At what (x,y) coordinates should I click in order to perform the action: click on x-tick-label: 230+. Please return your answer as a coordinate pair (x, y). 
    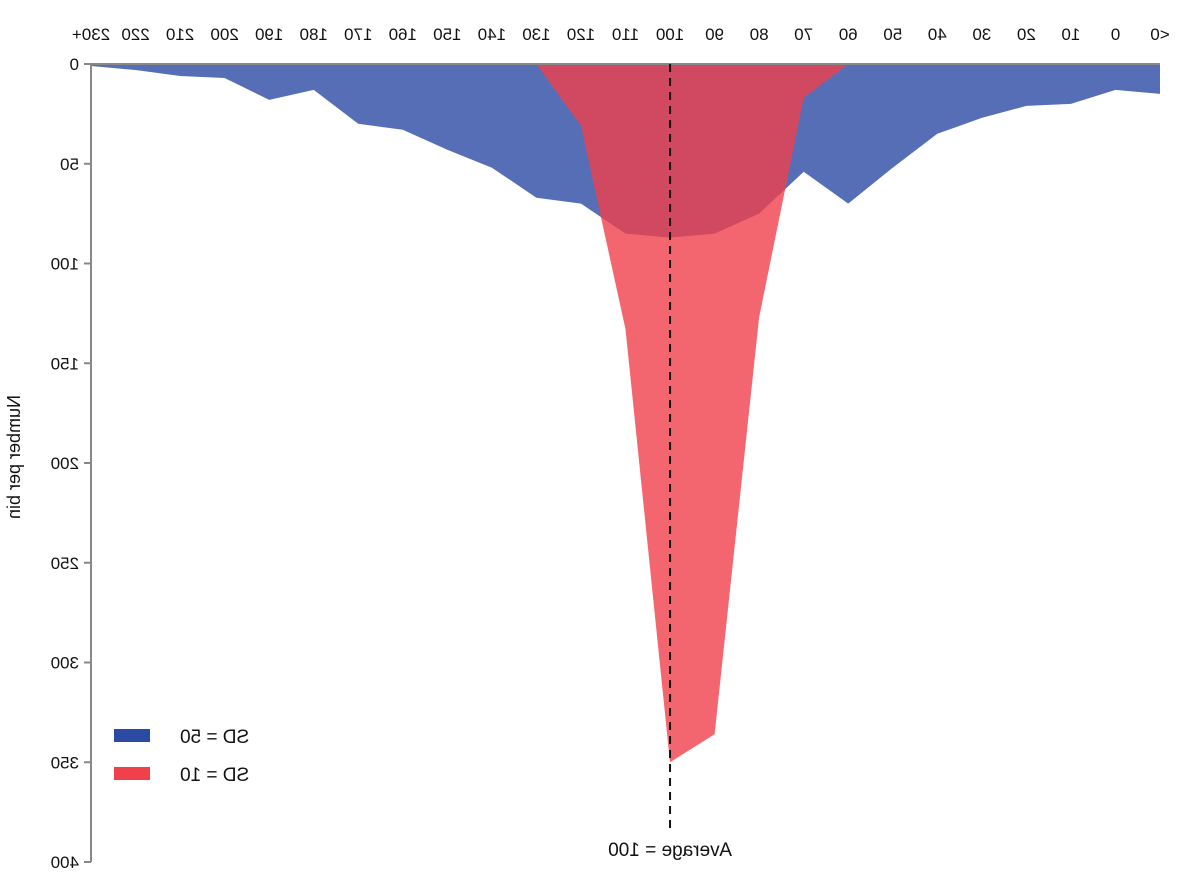
    Looking at the image, I should click on (91, 34).